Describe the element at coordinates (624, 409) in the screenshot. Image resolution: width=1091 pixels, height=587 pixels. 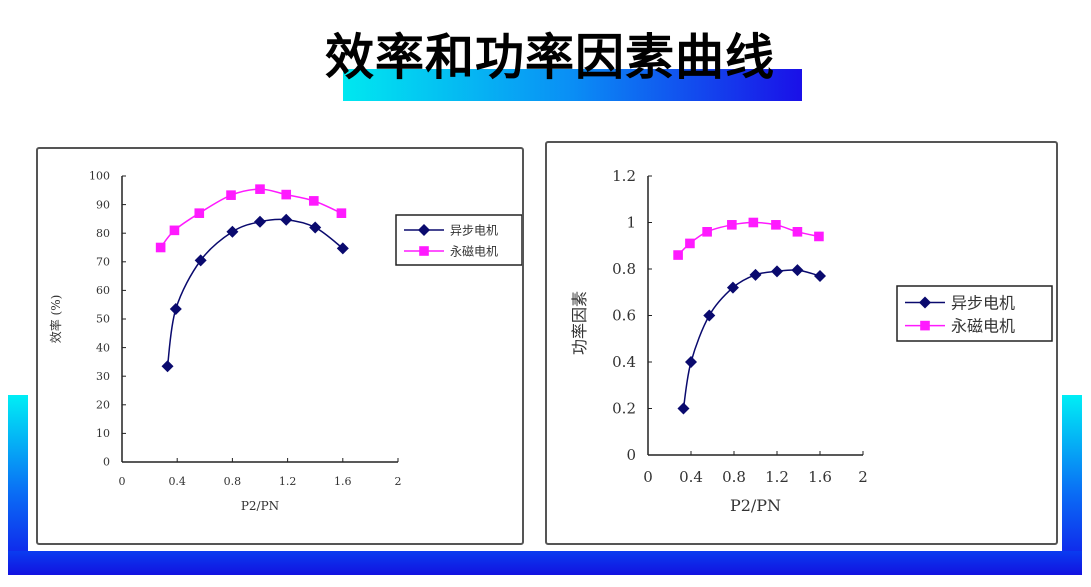
I see `y-tick-label: 0.2` at that location.